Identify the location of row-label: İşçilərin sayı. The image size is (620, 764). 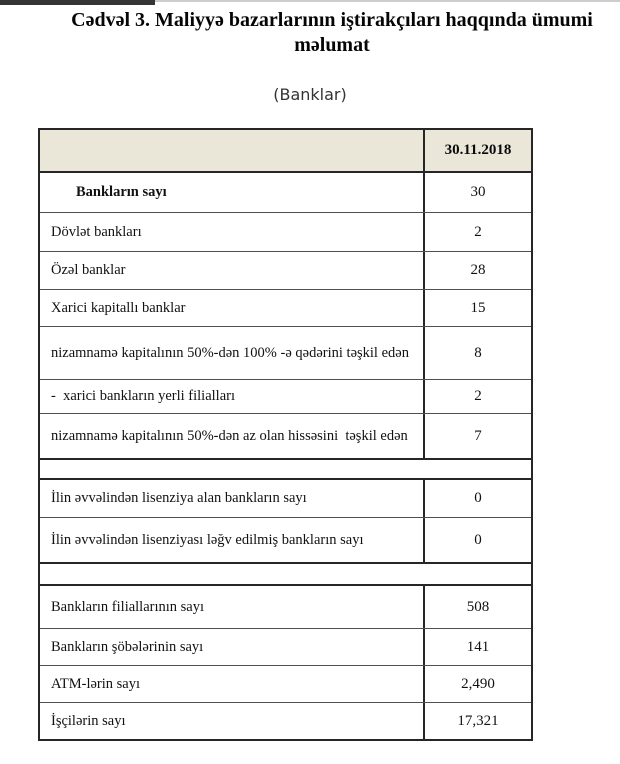
(232, 721).